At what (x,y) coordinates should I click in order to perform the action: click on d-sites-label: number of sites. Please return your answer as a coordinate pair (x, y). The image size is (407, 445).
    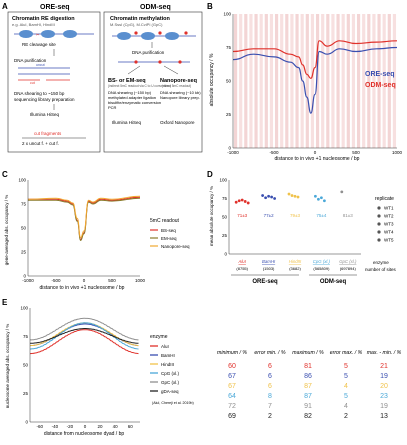
    Looking at the image, I should click on (381, 269).